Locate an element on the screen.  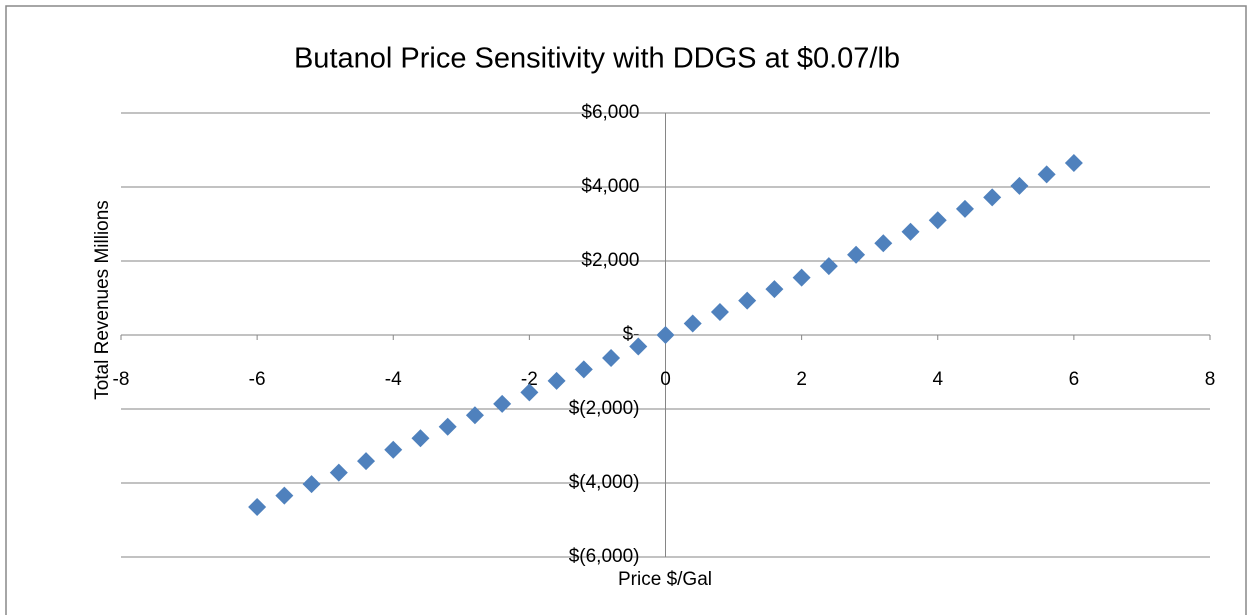
y-axis-title: Total Revenues Millions is located at coordinates (102, 300).